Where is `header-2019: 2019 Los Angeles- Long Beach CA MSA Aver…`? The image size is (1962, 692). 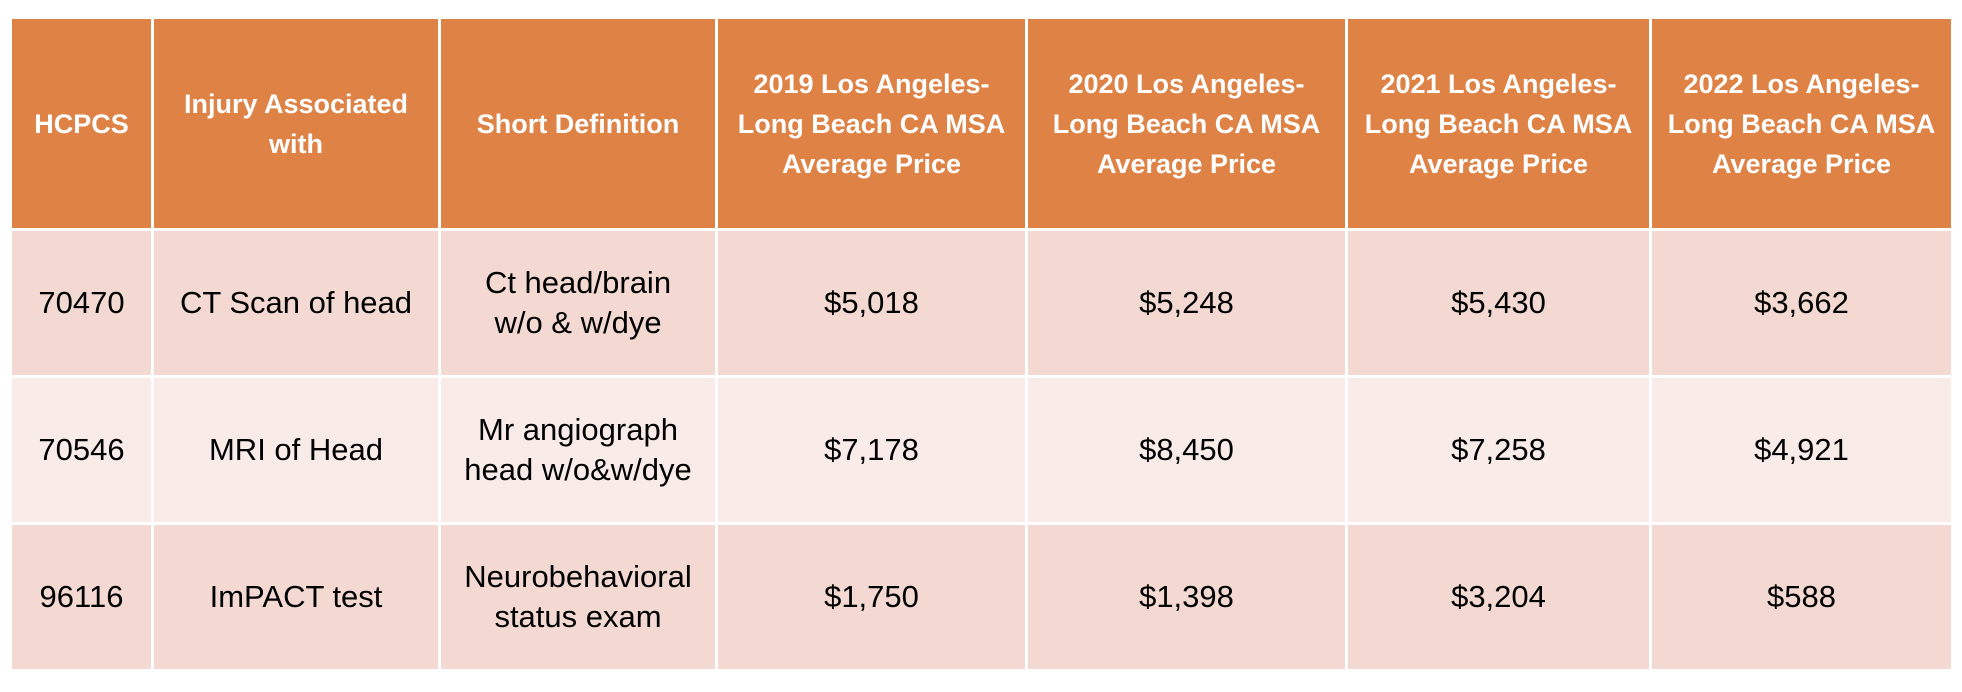
header-2019: 2019 Los Angeles- Long Beach CA MSA Aver… is located at coordinates (871, 123).